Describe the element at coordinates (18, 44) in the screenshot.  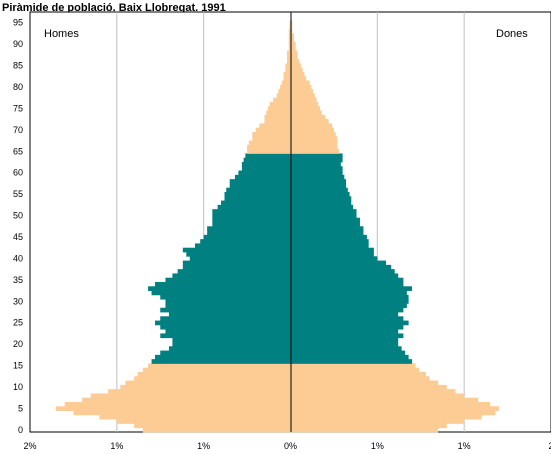
I see `y-tick-label: 90` at that location.